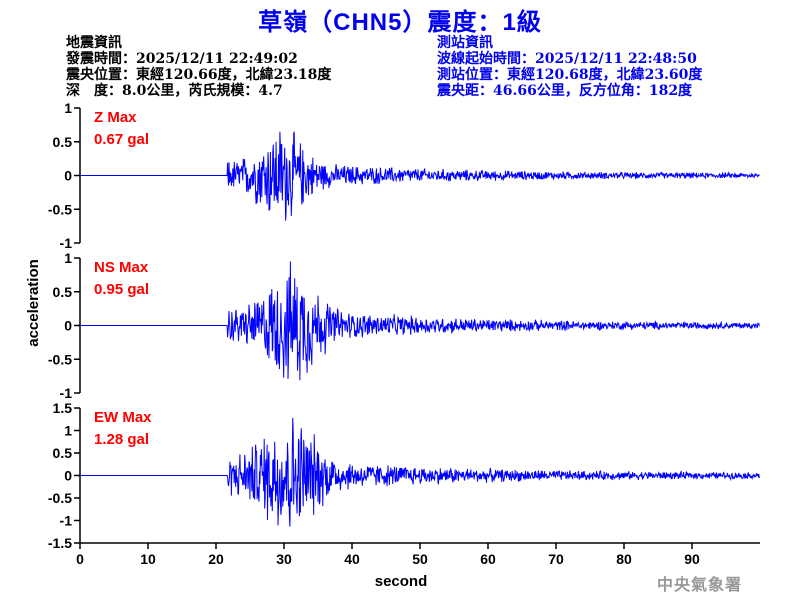  What do you see at coordinates (352, 559) in the screenshot?
I see `x-tick-label: 40` at bounding box center [352, 559].